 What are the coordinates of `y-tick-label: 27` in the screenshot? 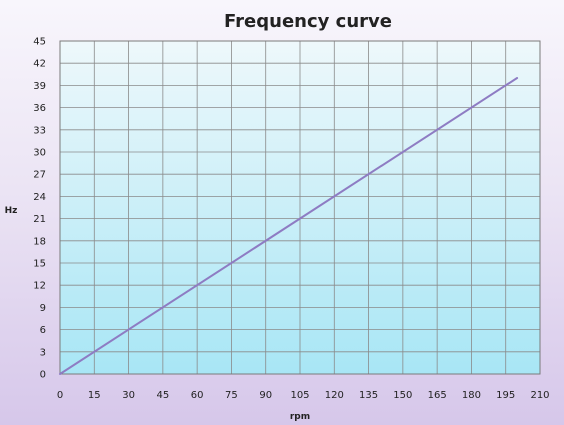 It's located at (39, 175).